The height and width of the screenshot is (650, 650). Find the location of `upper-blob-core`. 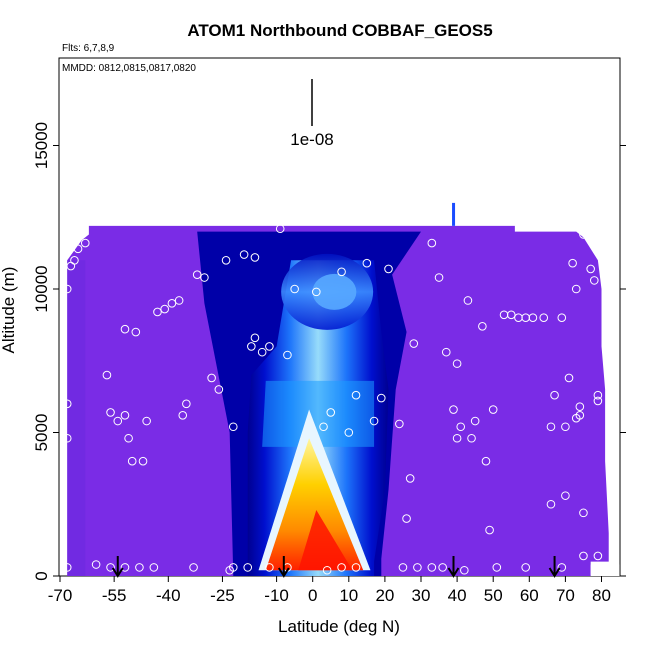

upper-blob-core is located at coordinates (334, 291).